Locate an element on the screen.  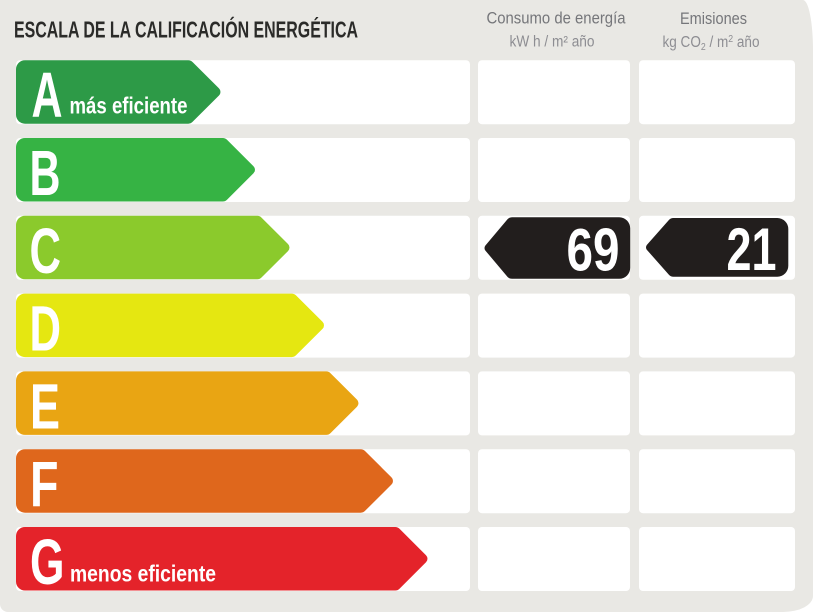
svg-text: G is located at coordinates (47, 562).